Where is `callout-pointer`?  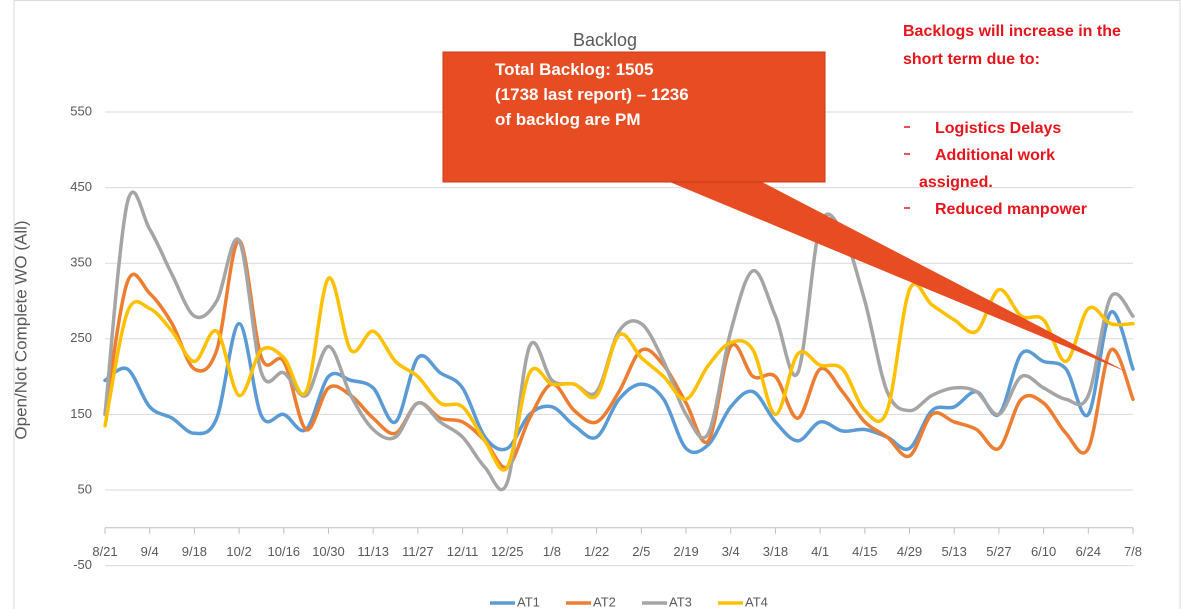 callout-pointer is located at coordinates (896, 276).